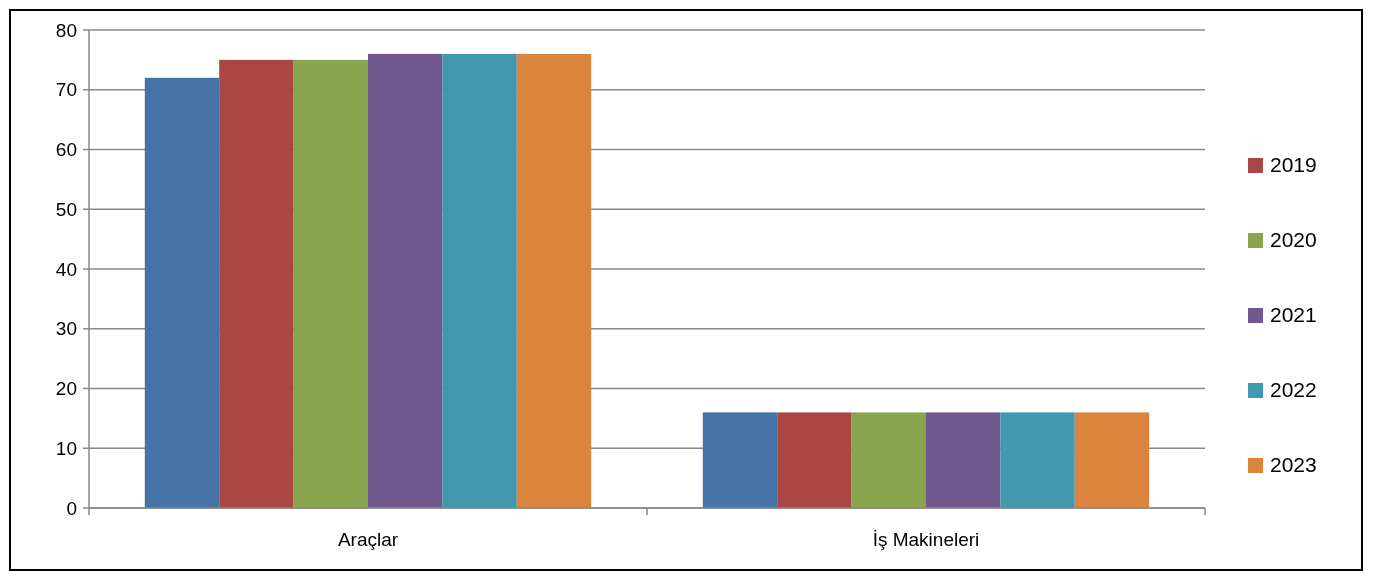 Image resolution: width=1373 pixels, height=581 pixels. I want to click on x-tick-label: Araçlar, so click(368, 539).